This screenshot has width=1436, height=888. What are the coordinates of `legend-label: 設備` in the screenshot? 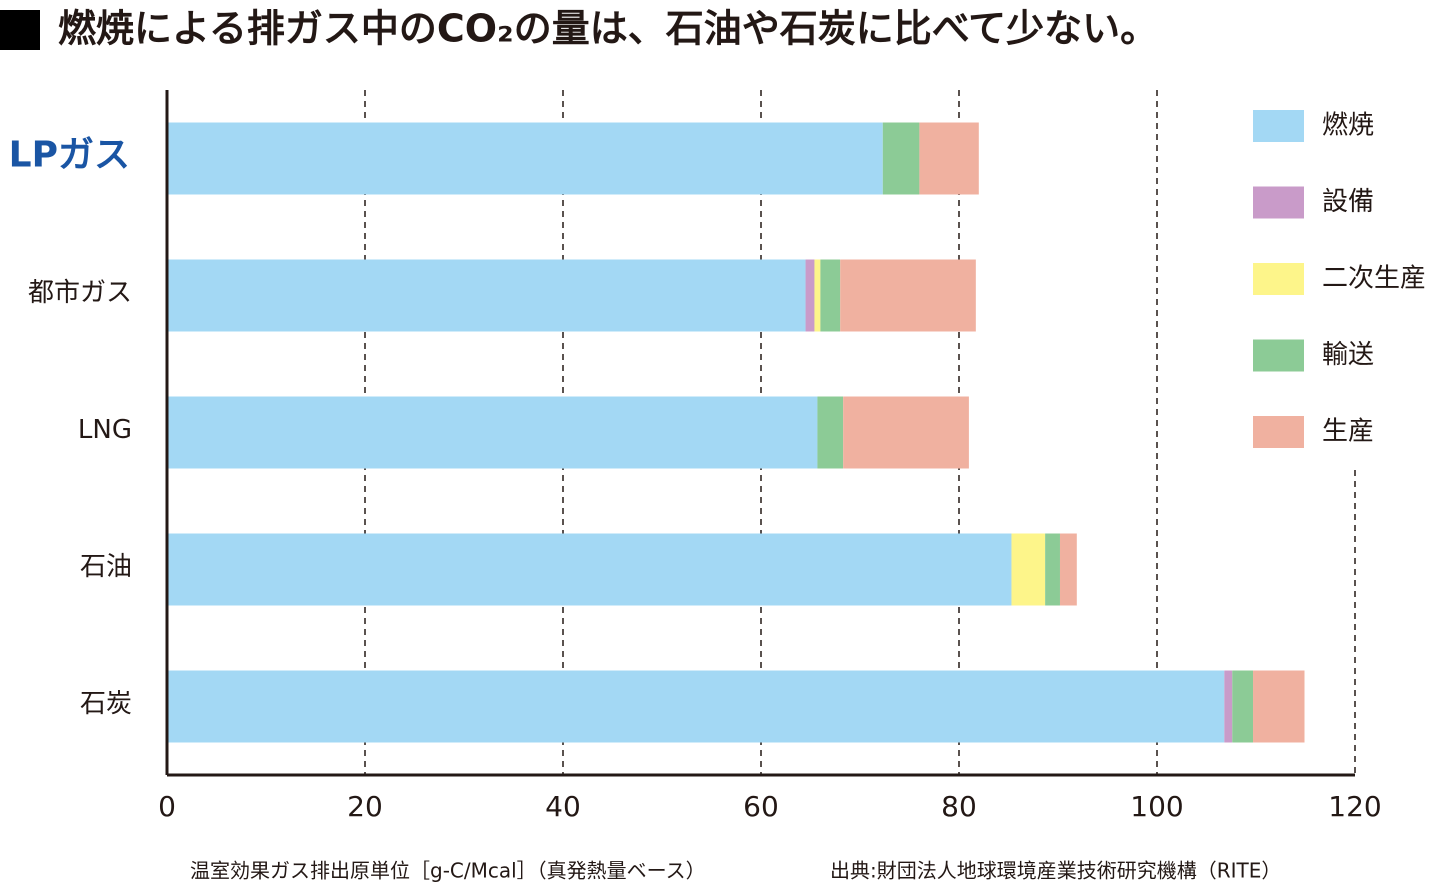 It's located at (1348, 202).